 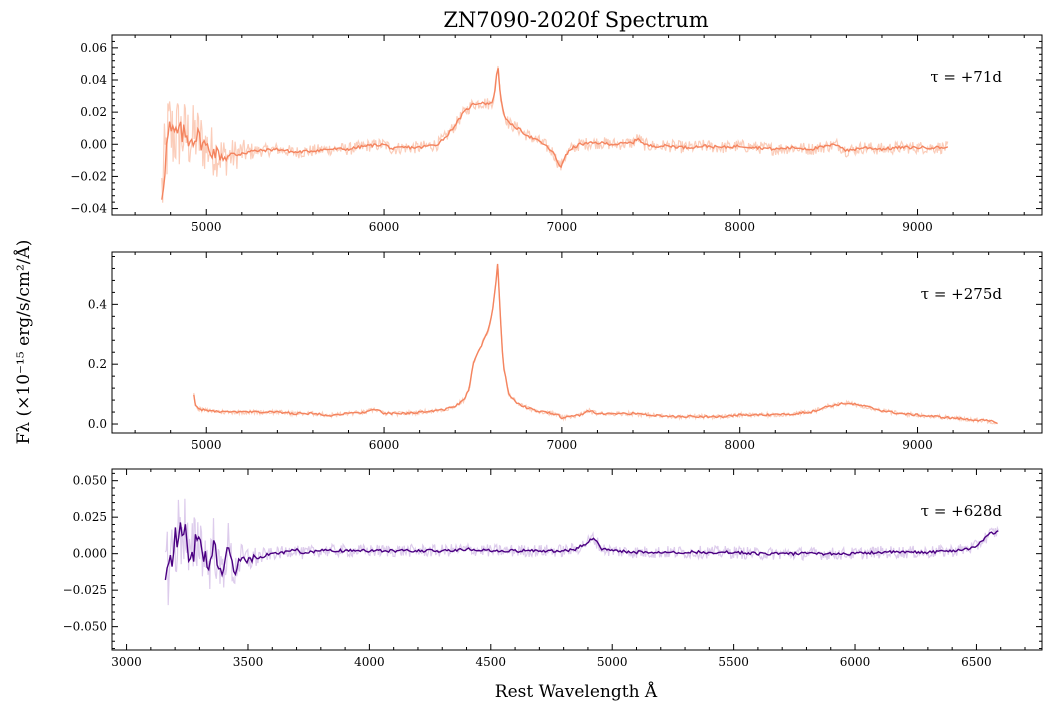 I want to click on y-tick-label: 0.025, so click(x=90, y=517).